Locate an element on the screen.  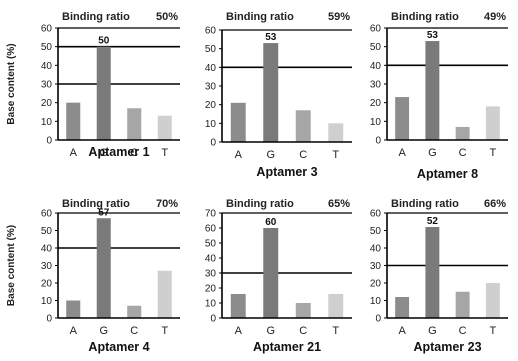
bar-value-label: 52 is located at coordinates (433, 221).